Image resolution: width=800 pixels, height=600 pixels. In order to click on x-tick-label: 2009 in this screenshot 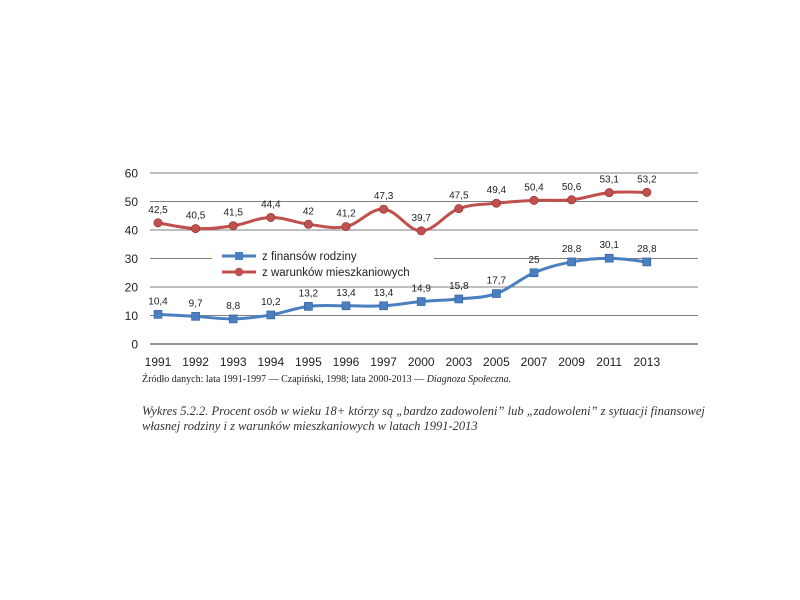, I will do `click(571, 362)`.